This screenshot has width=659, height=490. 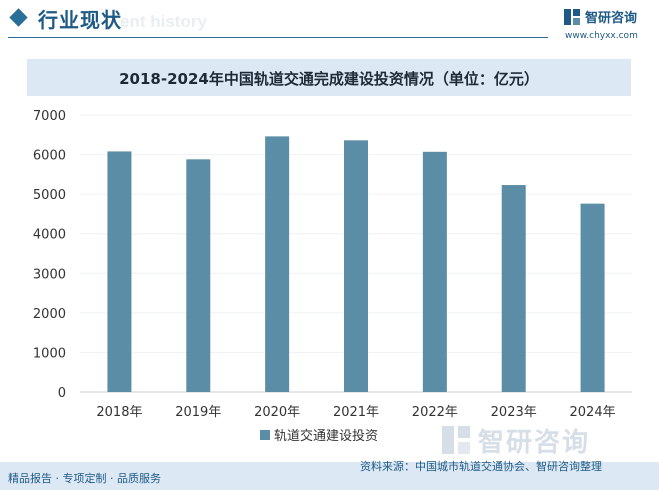 What do you see at coordinates (326, 436) in the screenshot?
I see `legend-label: 轨道交通建设投资` at bounding box center [326, 436].